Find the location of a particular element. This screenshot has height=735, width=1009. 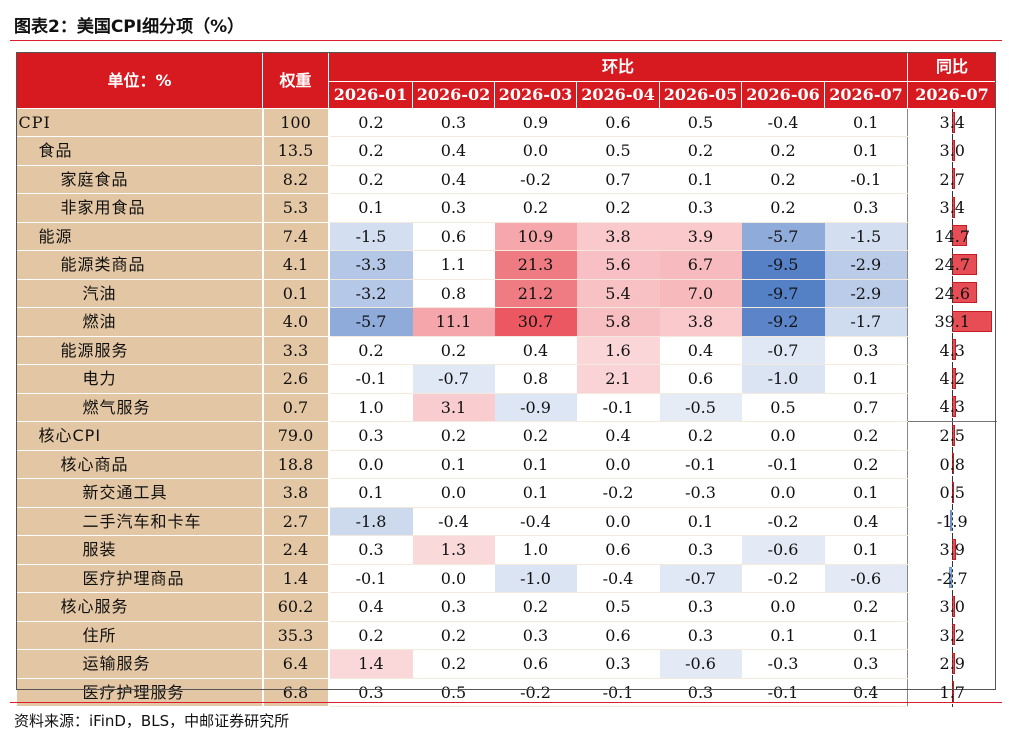

yoy-value: 0.8 is located at coordinates (952, 464).